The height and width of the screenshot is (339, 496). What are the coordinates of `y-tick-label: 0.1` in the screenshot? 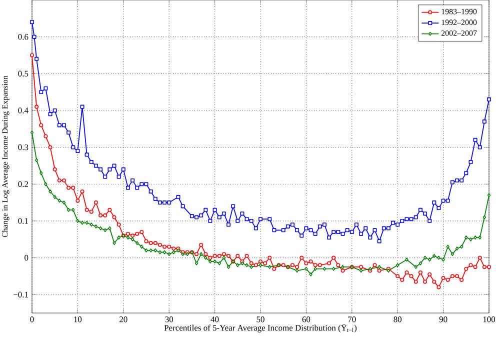 It's located at (23, 221).